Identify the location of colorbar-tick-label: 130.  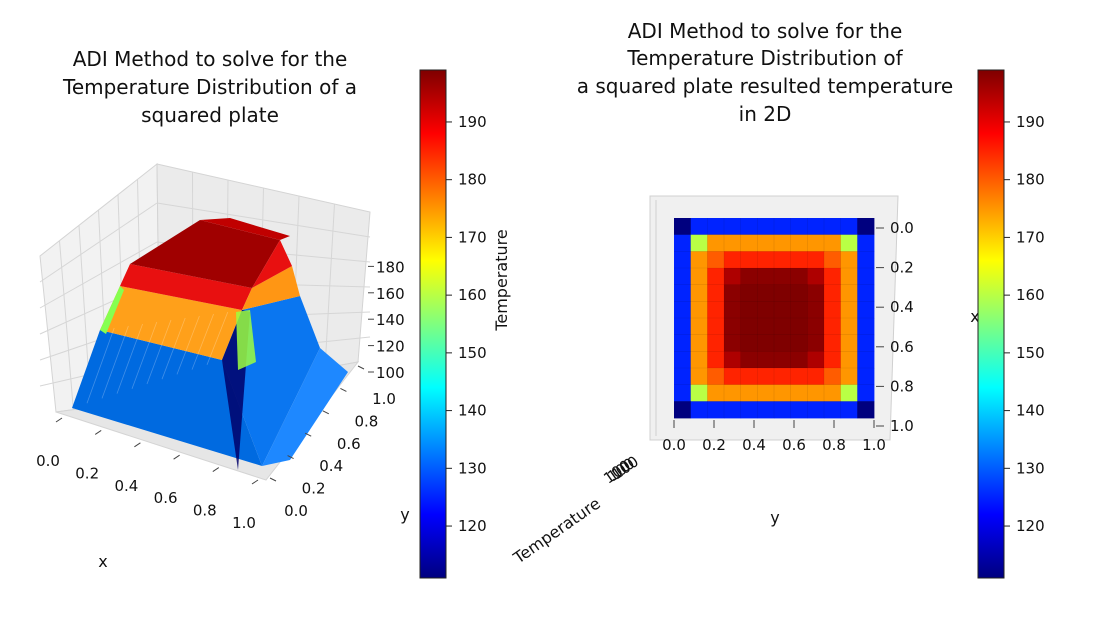
(1030, 468).